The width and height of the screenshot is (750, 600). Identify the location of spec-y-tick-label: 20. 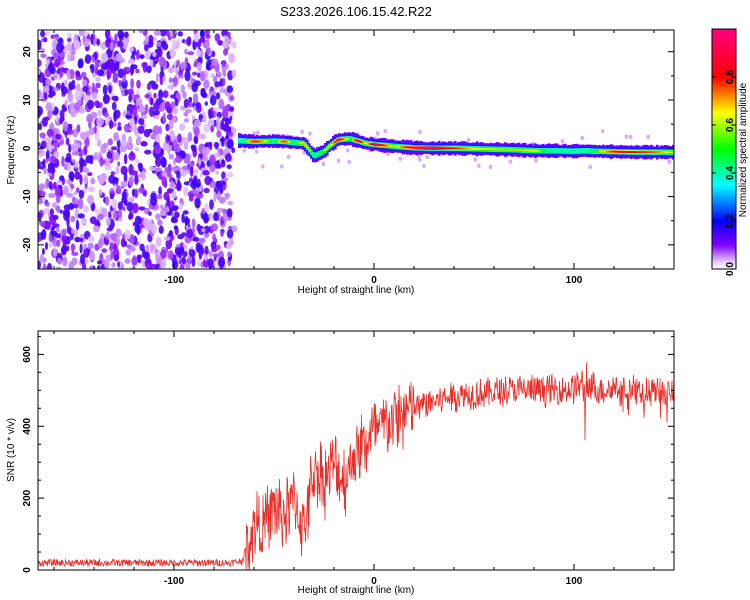
(27, 52).